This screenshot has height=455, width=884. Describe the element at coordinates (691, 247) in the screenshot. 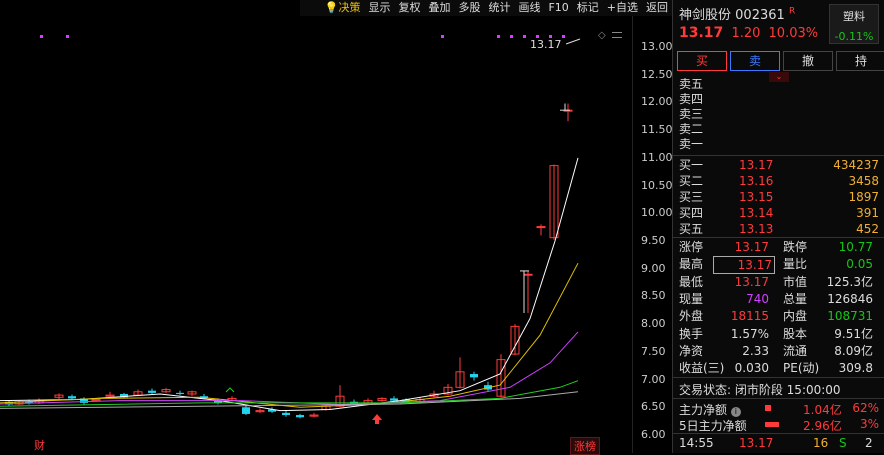

I see `stat-label: 涨停` at that location.